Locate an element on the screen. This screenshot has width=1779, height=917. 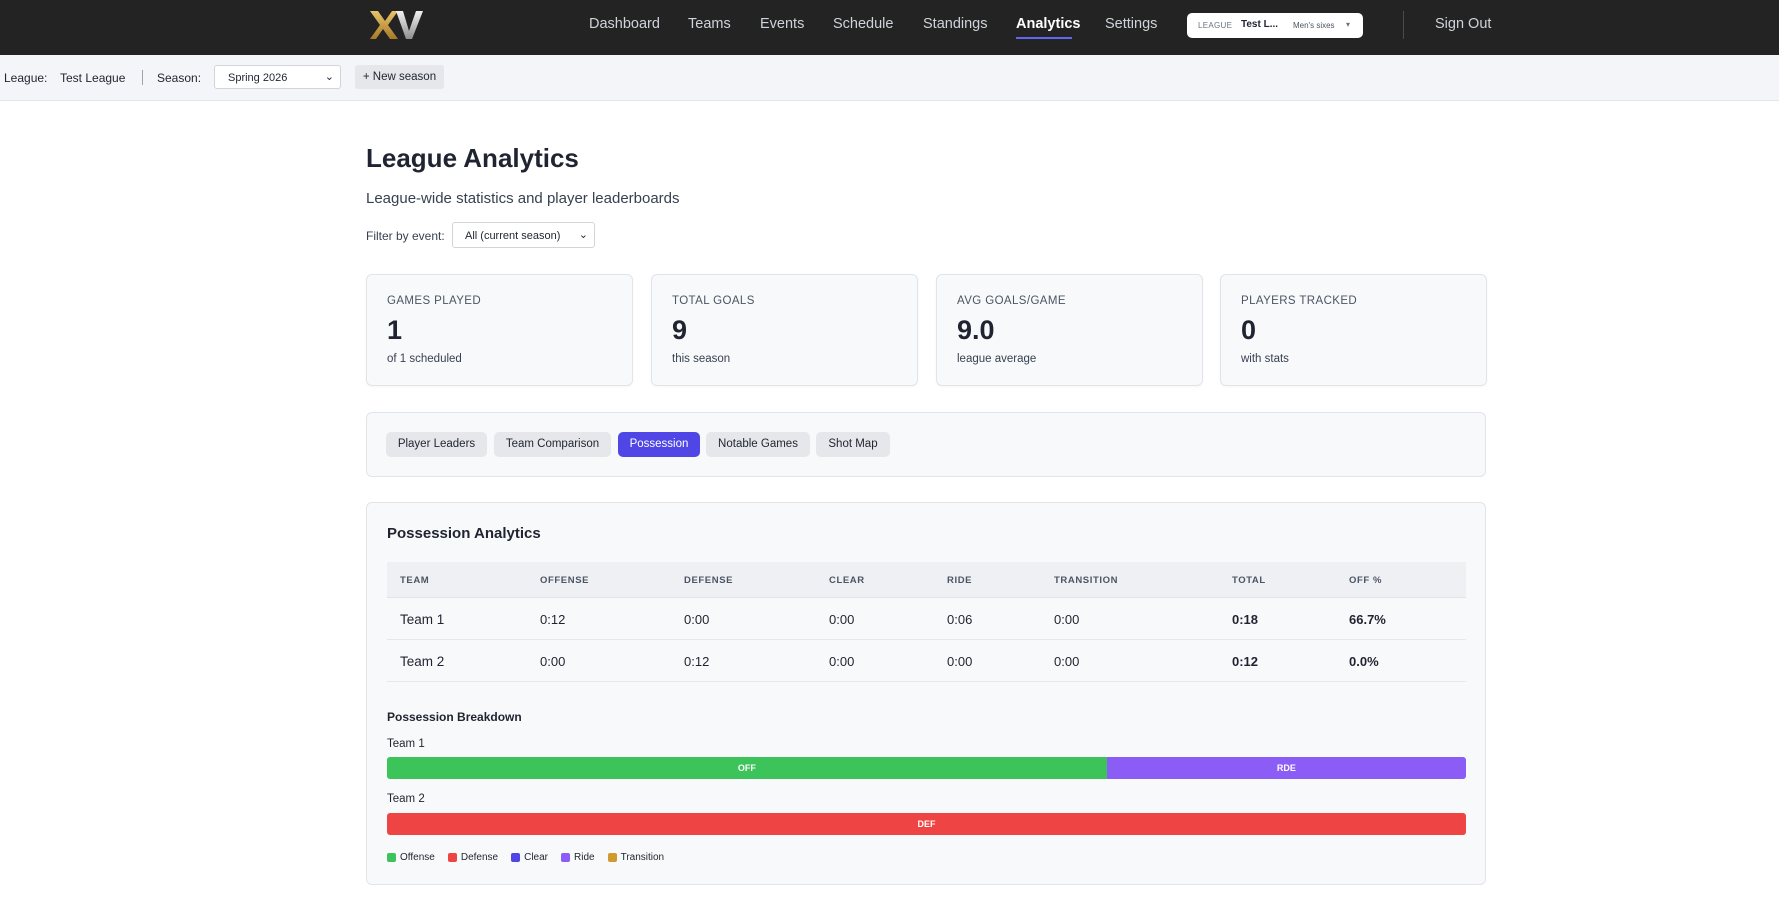
chevron-down-icon: ▾ is located at coordinates (1348, 24).